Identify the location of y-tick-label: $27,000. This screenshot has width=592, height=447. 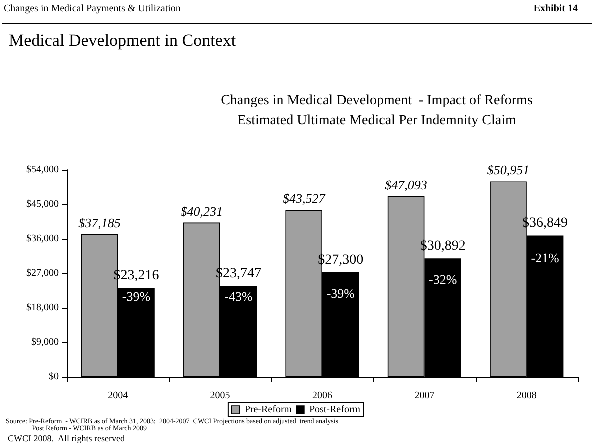
(42, 273).